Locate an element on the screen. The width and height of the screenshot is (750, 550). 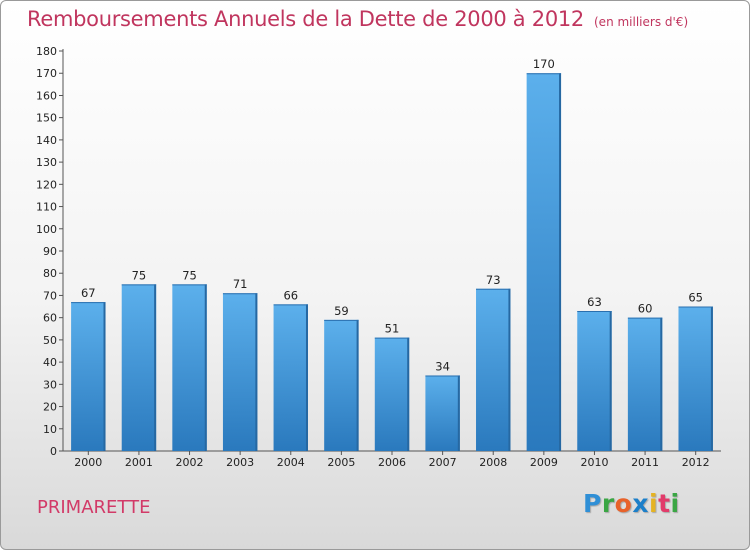
town-name: PRIMARETTE is located at coordinates (94, 507).